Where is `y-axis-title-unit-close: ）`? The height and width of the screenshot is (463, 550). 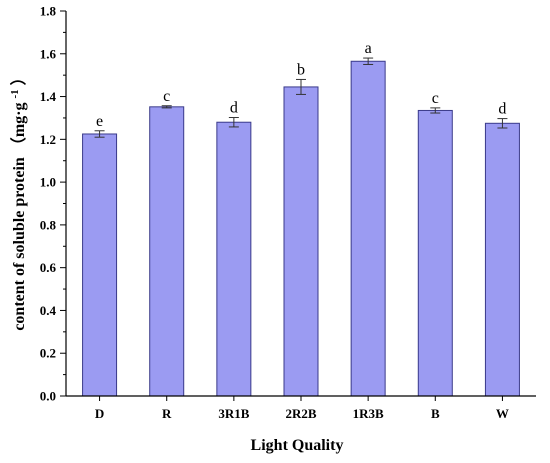
y-axis-title-unit-close: ） is located at coordinates (19, 77).